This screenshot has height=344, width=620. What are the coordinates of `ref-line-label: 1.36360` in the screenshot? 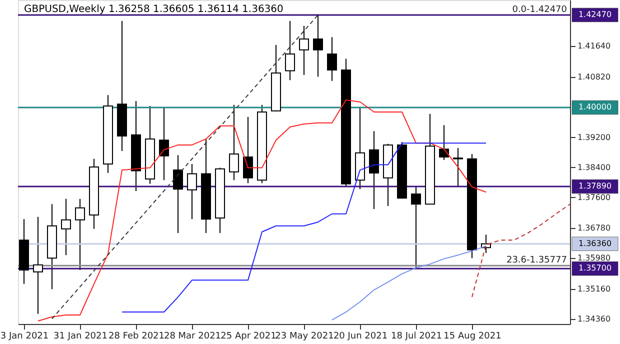 It's located at (595, 243).